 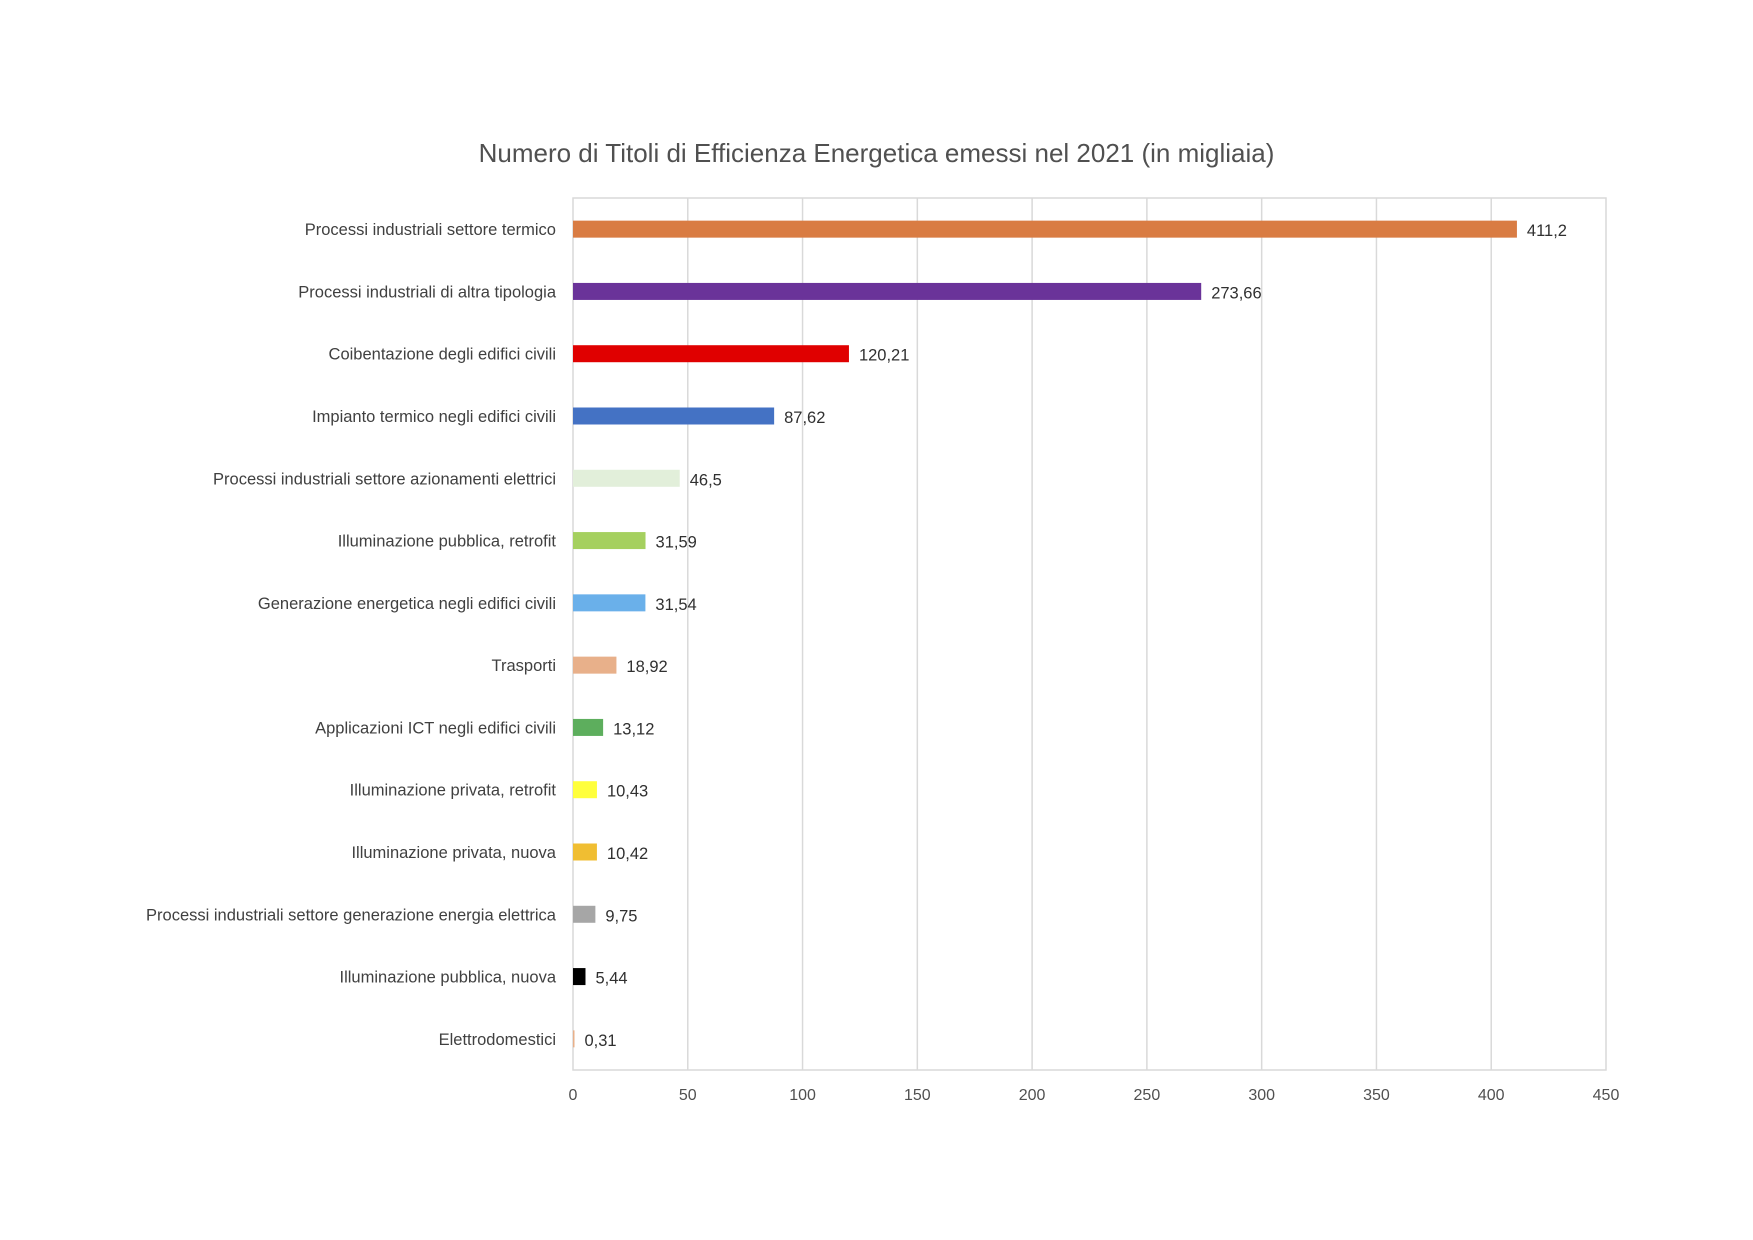 What do you see at coordinates (430, 230) in the screenshot?
I see `category-label: Processi industriali settore termico` at bounding box center [430, 230].